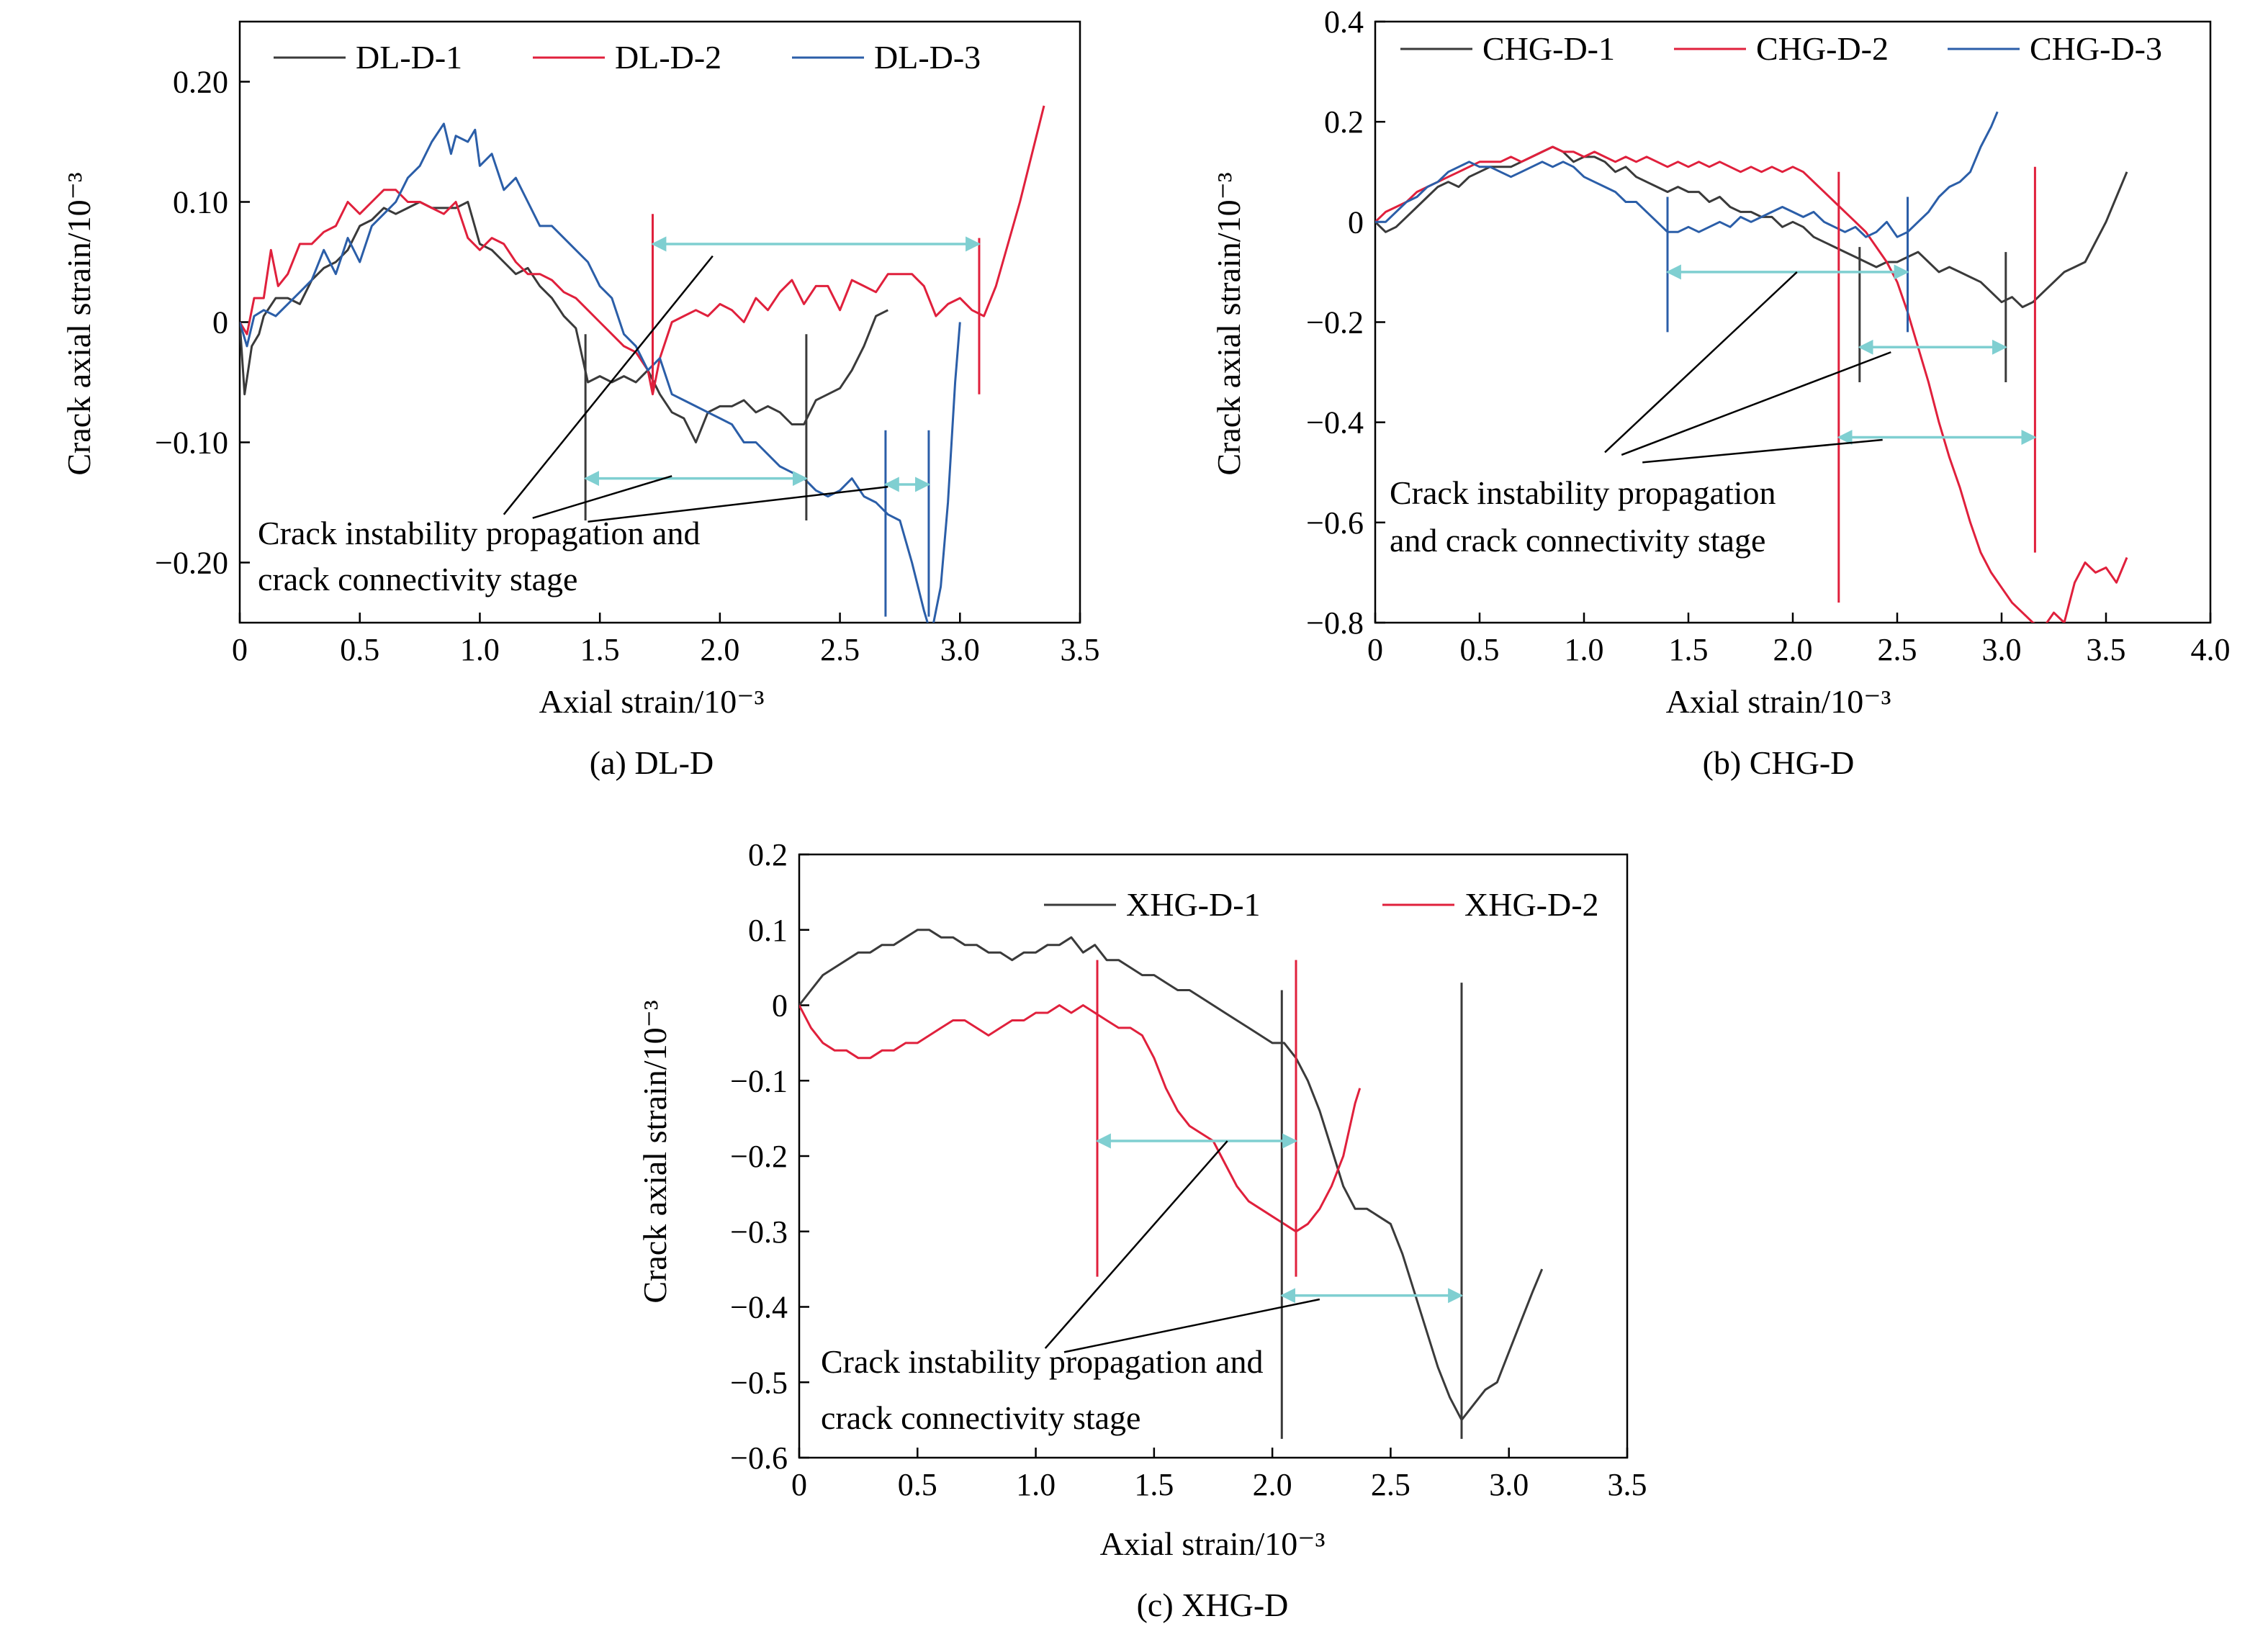 Image resolution: width=2268 pixels, height=1629 pixels. I want to click on y-tick-label: 0.4, so click(1344, 22).